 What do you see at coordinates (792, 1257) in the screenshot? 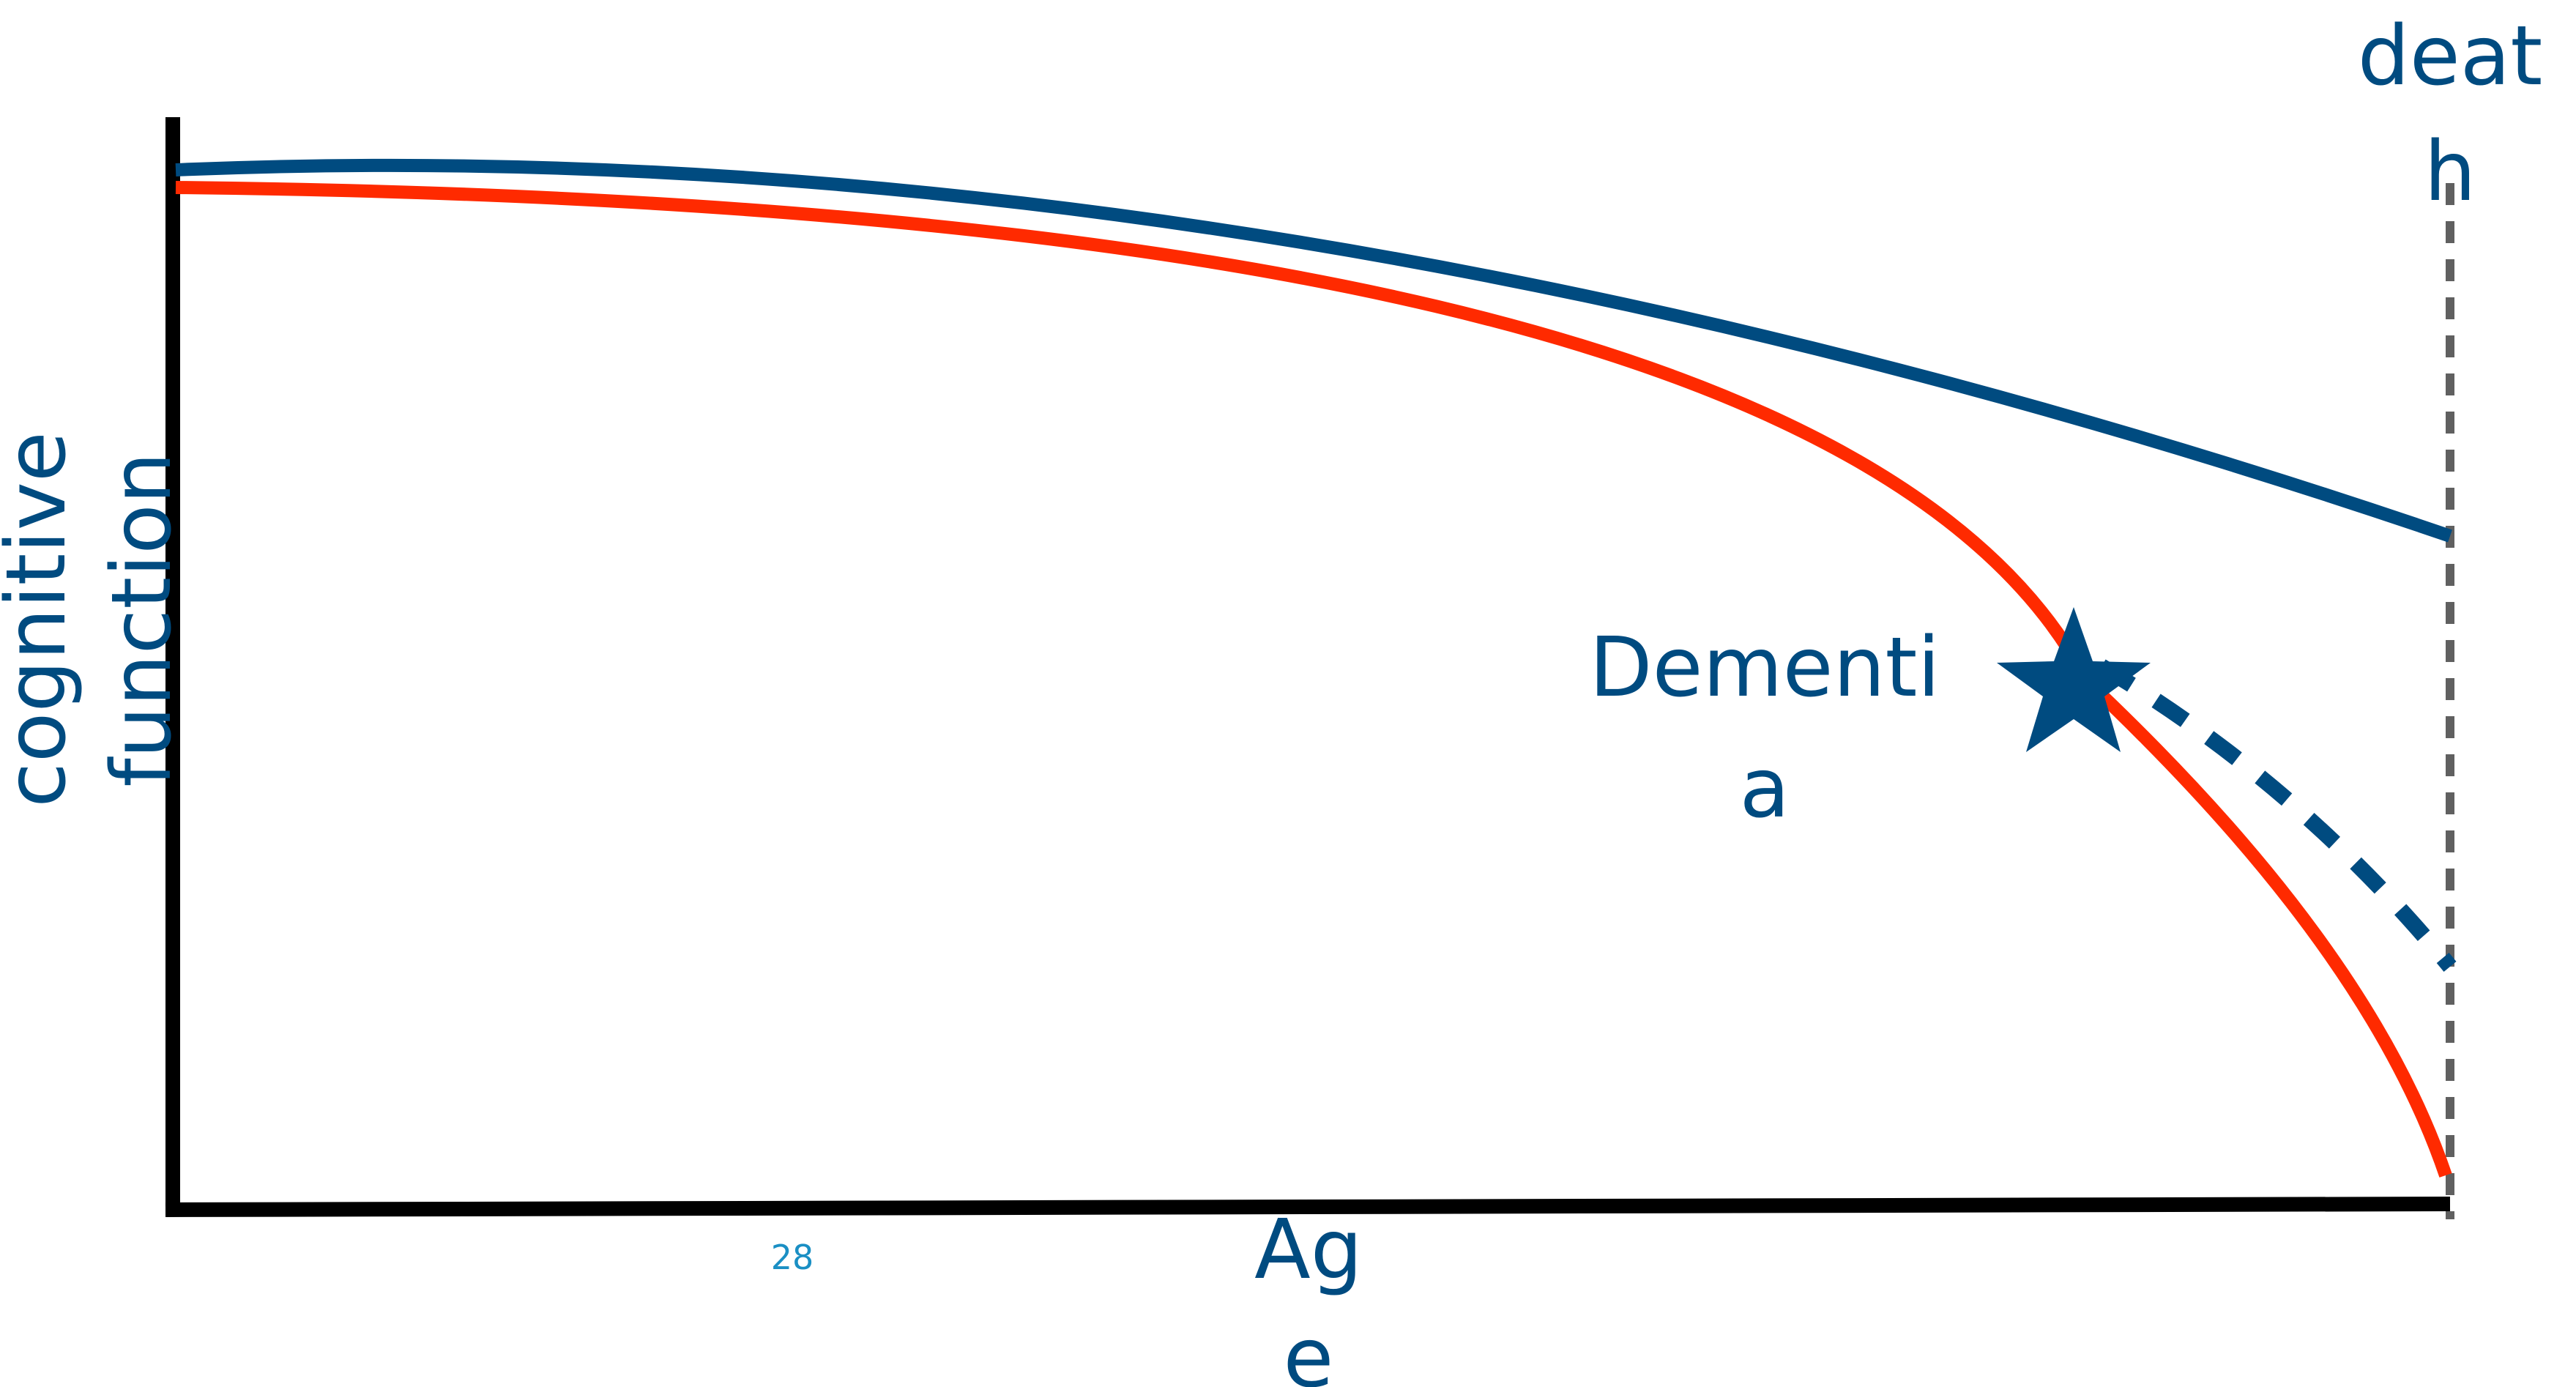
I see `slide-number: 28` at bounding box center [792, 1257].